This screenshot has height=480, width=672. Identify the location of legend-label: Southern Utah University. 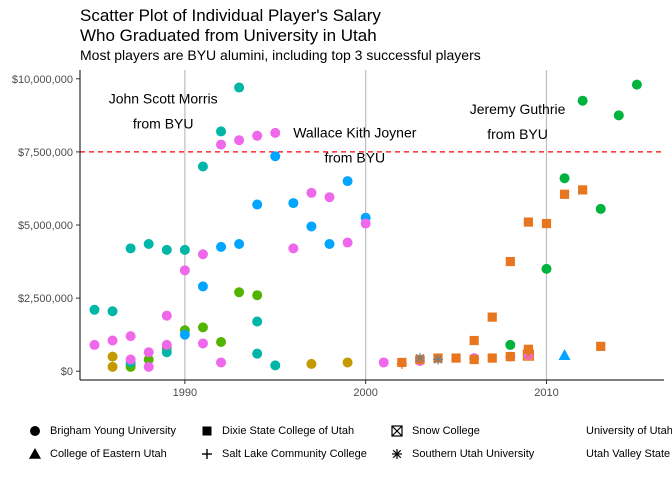
(473, 454).